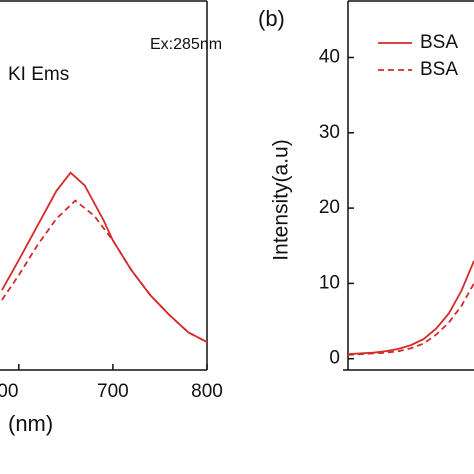 Image resolution: width=474 pixels, height=474 pixels. Describe the element at coordinates (334, 358) in the screenshot. I see `y-tick-label: 0` at that location.